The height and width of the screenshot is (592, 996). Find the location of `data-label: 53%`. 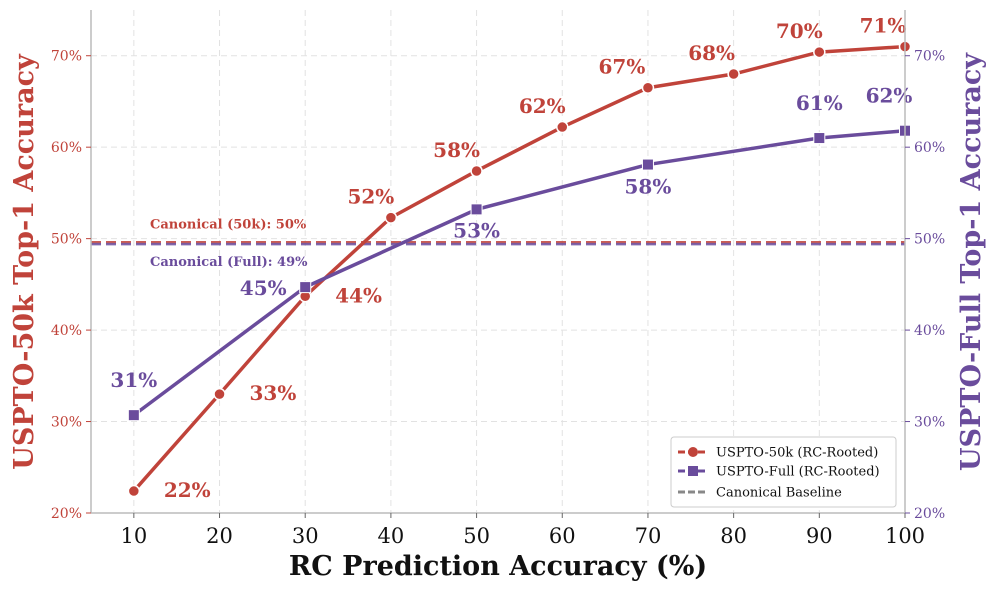

data-label: 53% is located at coordinates (476, 230).